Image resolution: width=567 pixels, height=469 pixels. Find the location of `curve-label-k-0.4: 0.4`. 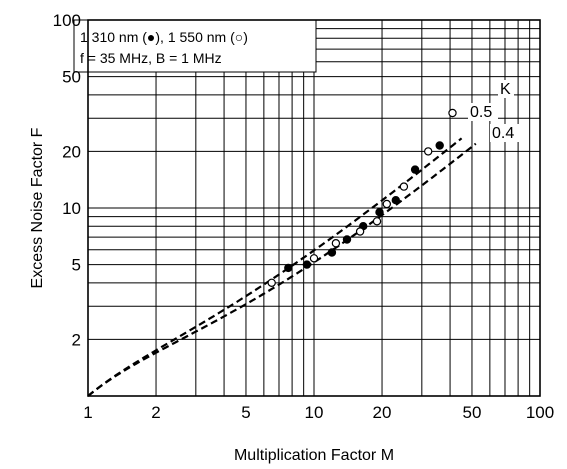

curve-label-k-0.4: 0.4 is located at coordinates (503, 133).